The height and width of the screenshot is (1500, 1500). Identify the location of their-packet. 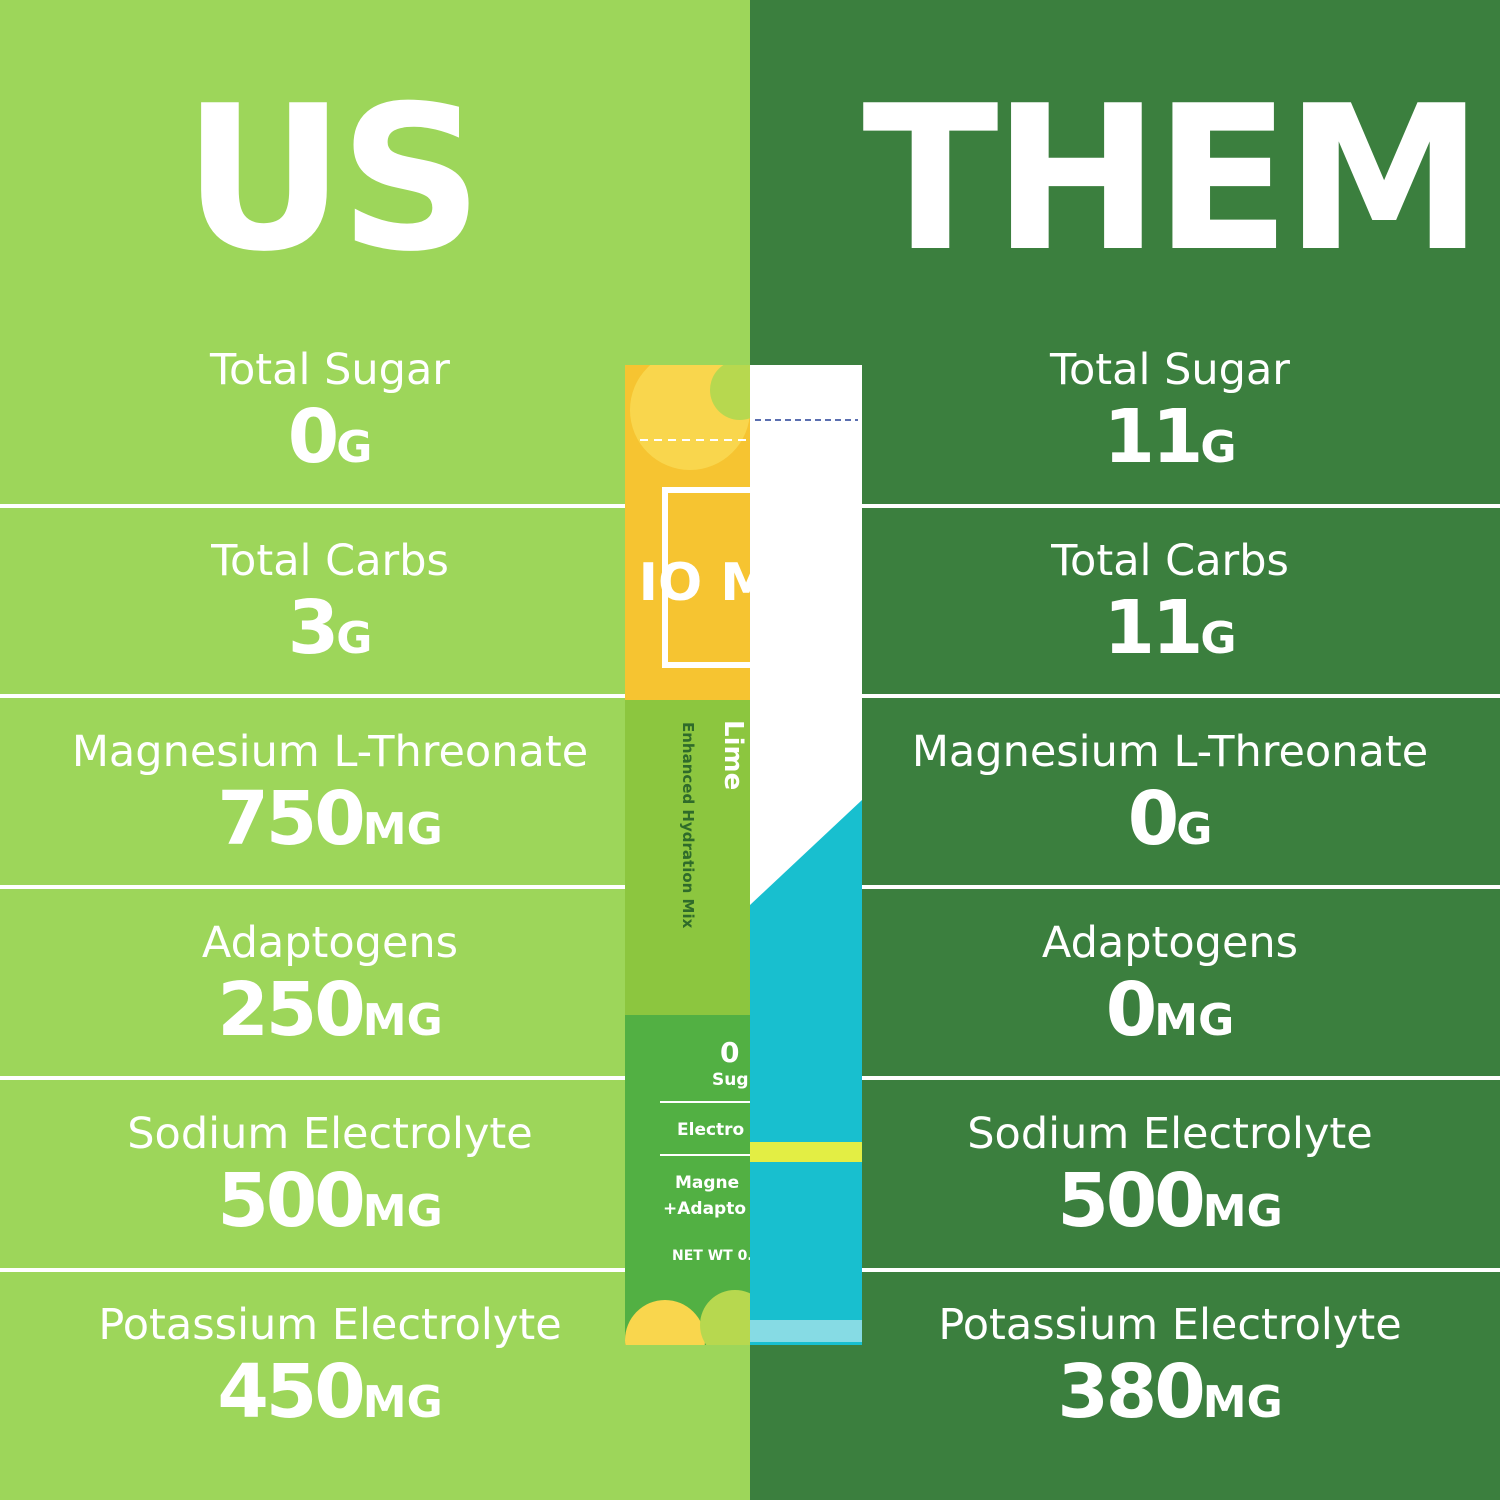
(806, 855).